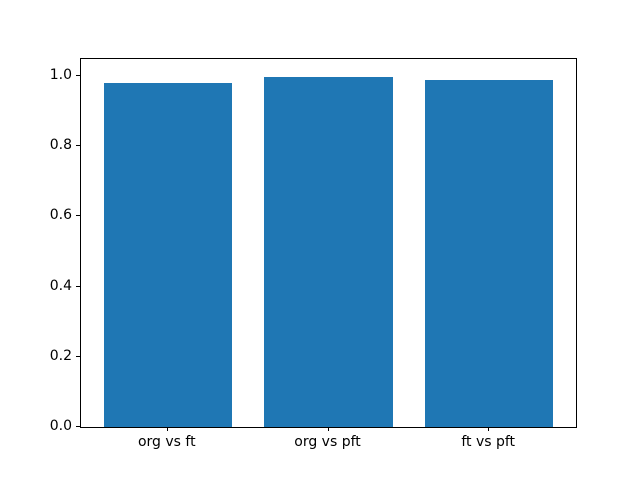 This screenshot has height=480, width=640. I want to click on bar-org-vs-ft, so click(168, 255).